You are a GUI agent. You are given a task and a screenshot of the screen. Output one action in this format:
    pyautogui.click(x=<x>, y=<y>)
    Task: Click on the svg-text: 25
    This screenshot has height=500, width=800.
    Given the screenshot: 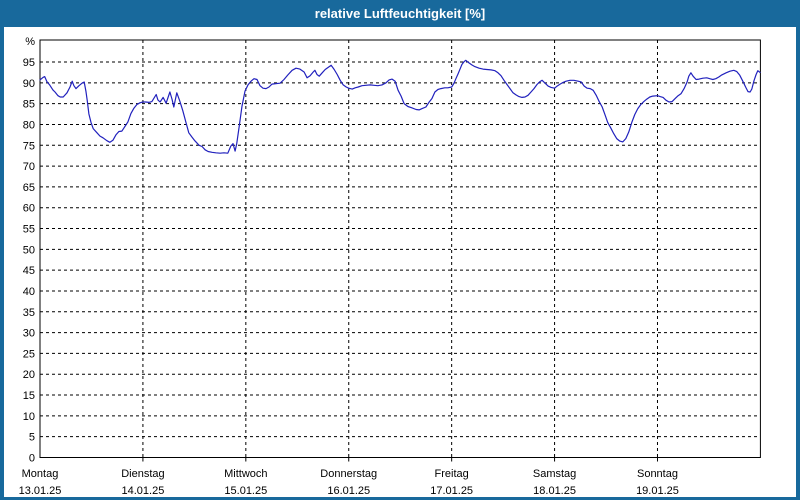 What is the action you would take?
    pyautogui.click(x=29, y=354)
    